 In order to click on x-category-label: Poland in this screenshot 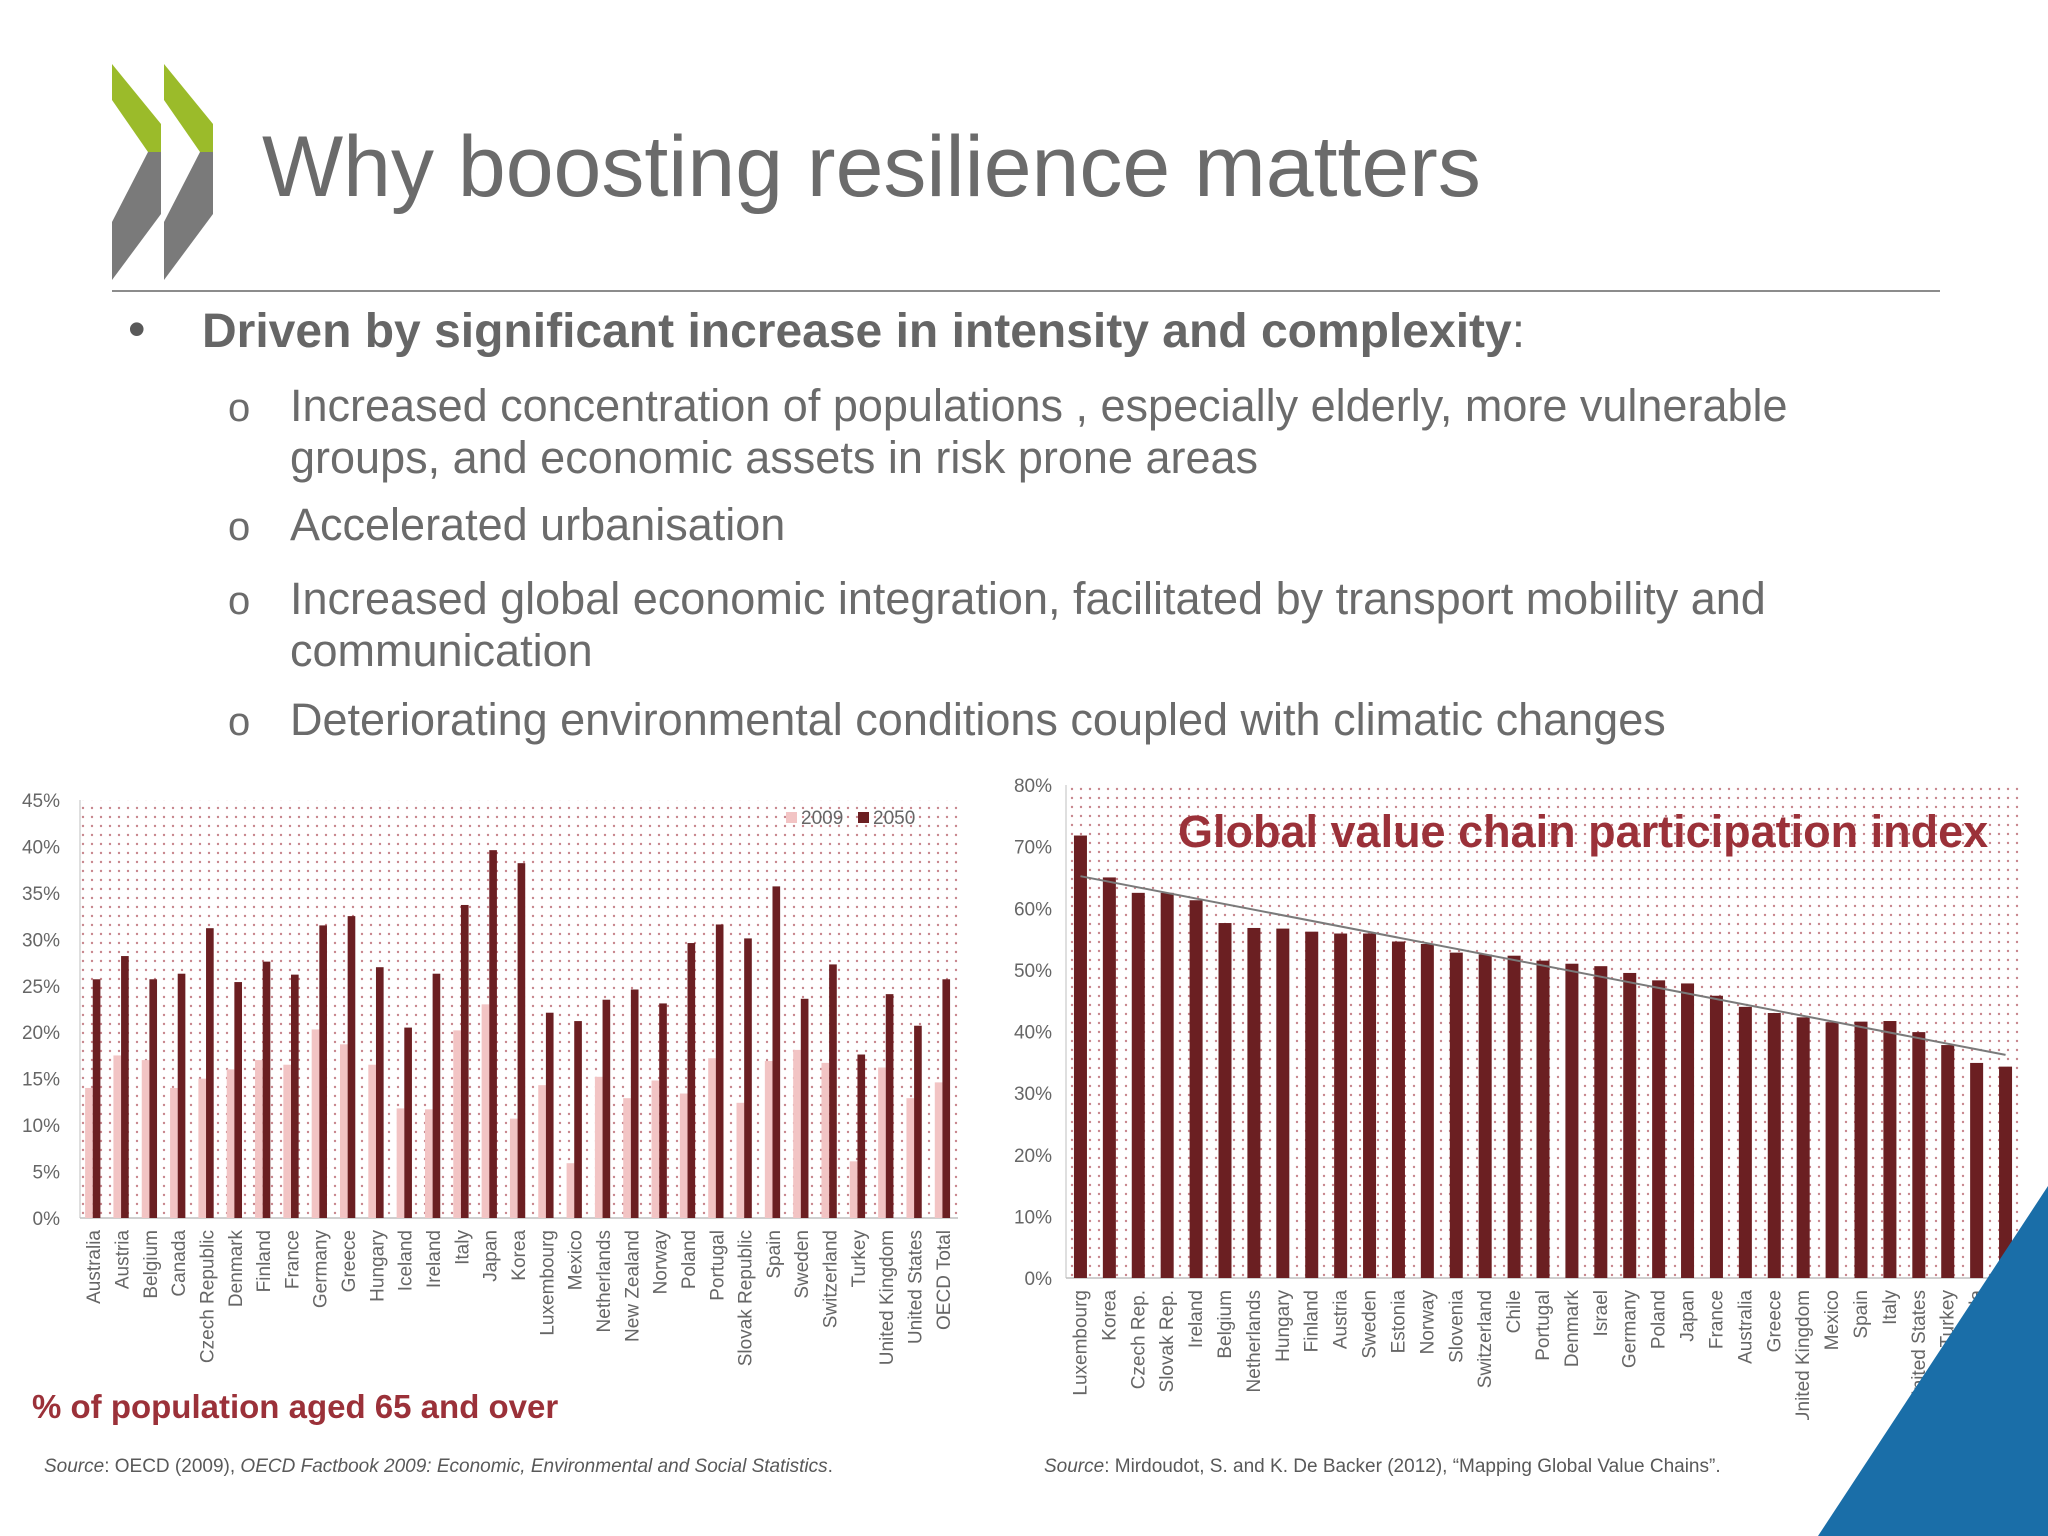, I will do `click(1659, 1319)`.